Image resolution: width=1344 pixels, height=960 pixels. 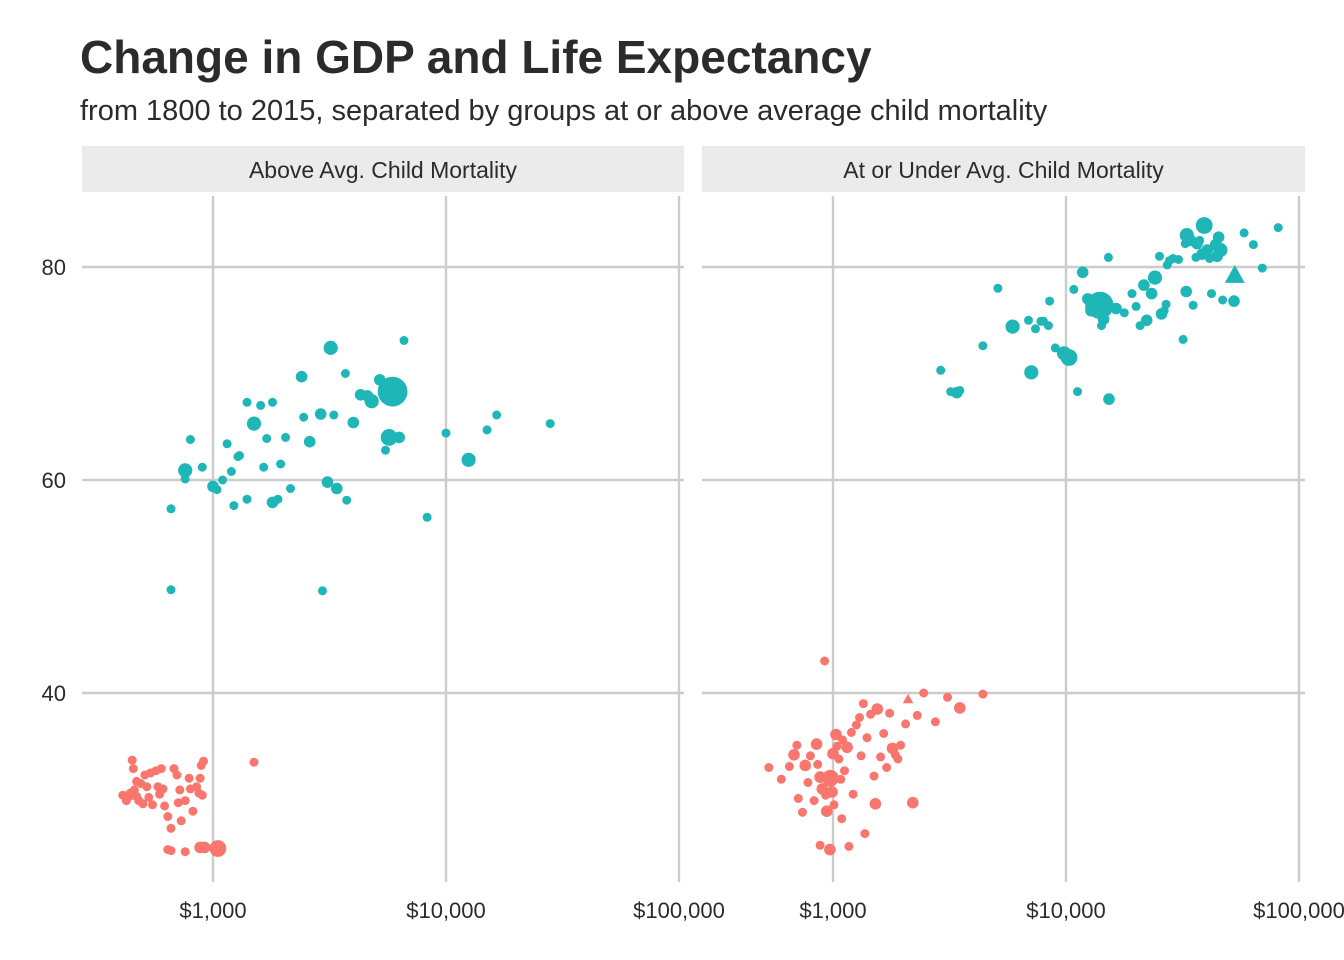 I want to click on strip-label: Above Avg. Child Mortality, so click(x=383, y=170).